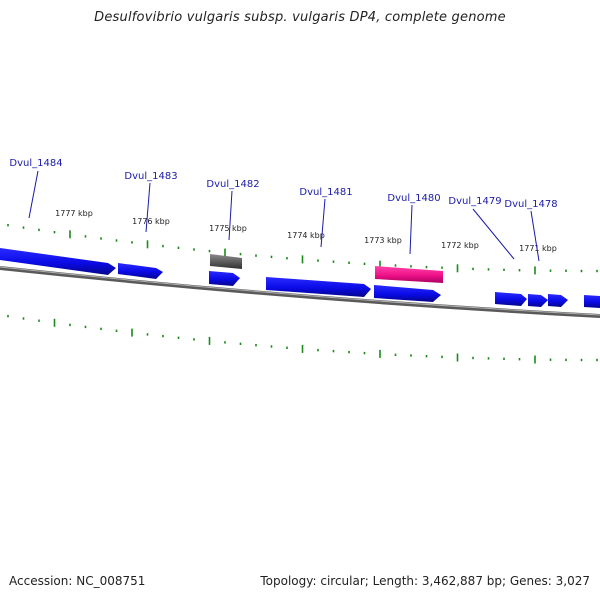 The image size is (600, 600). What do you see at coordinates (77, 581) in the screenshot?
I see `accession-text: Accession: NC_008751` at bounding box center [77, 581].